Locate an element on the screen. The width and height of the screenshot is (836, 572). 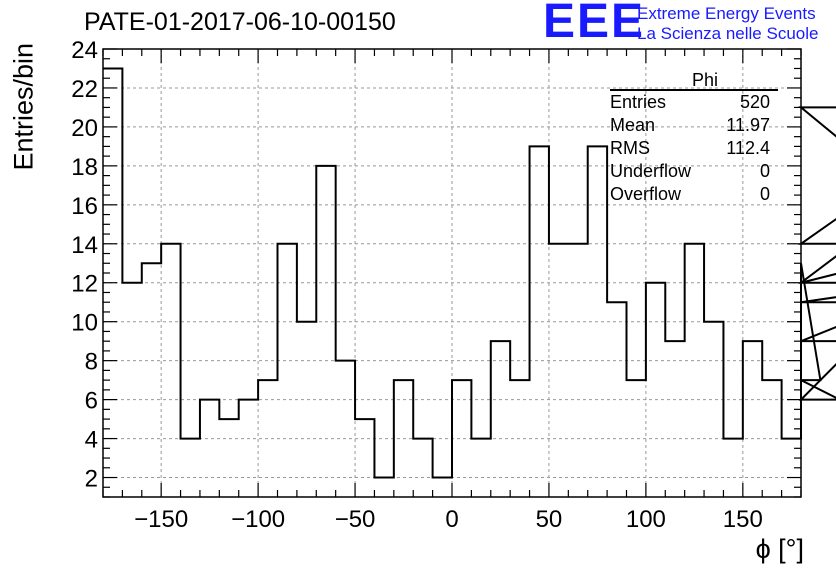
y-tick-label: 24 is located at coordinates (84, 50).